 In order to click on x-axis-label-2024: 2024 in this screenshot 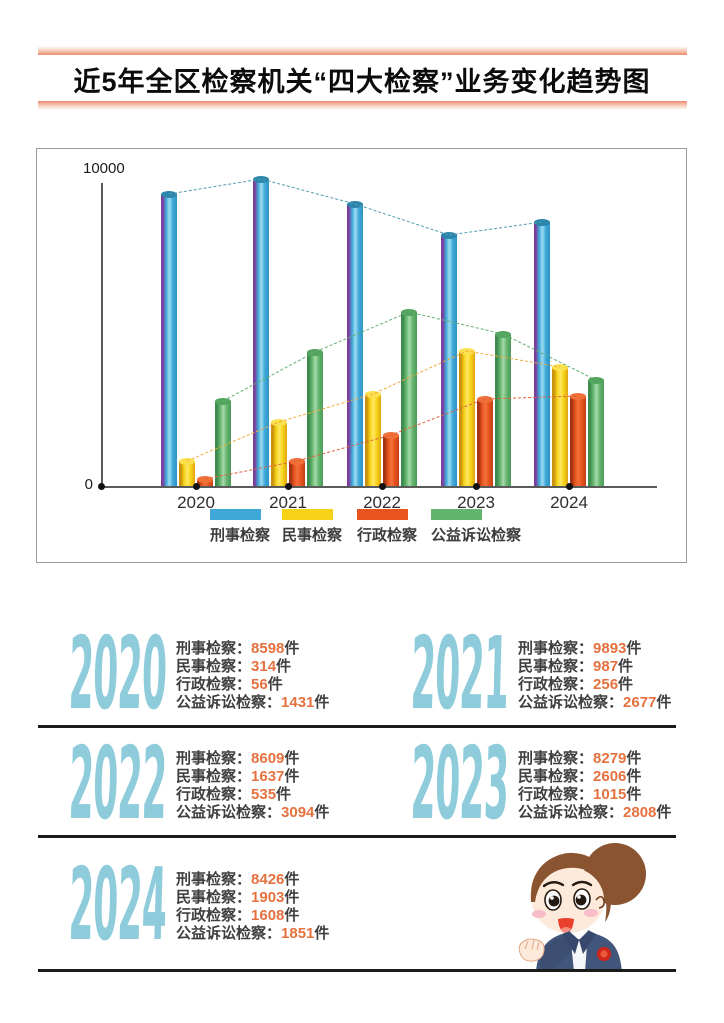, I will do `click(569, 502)`.